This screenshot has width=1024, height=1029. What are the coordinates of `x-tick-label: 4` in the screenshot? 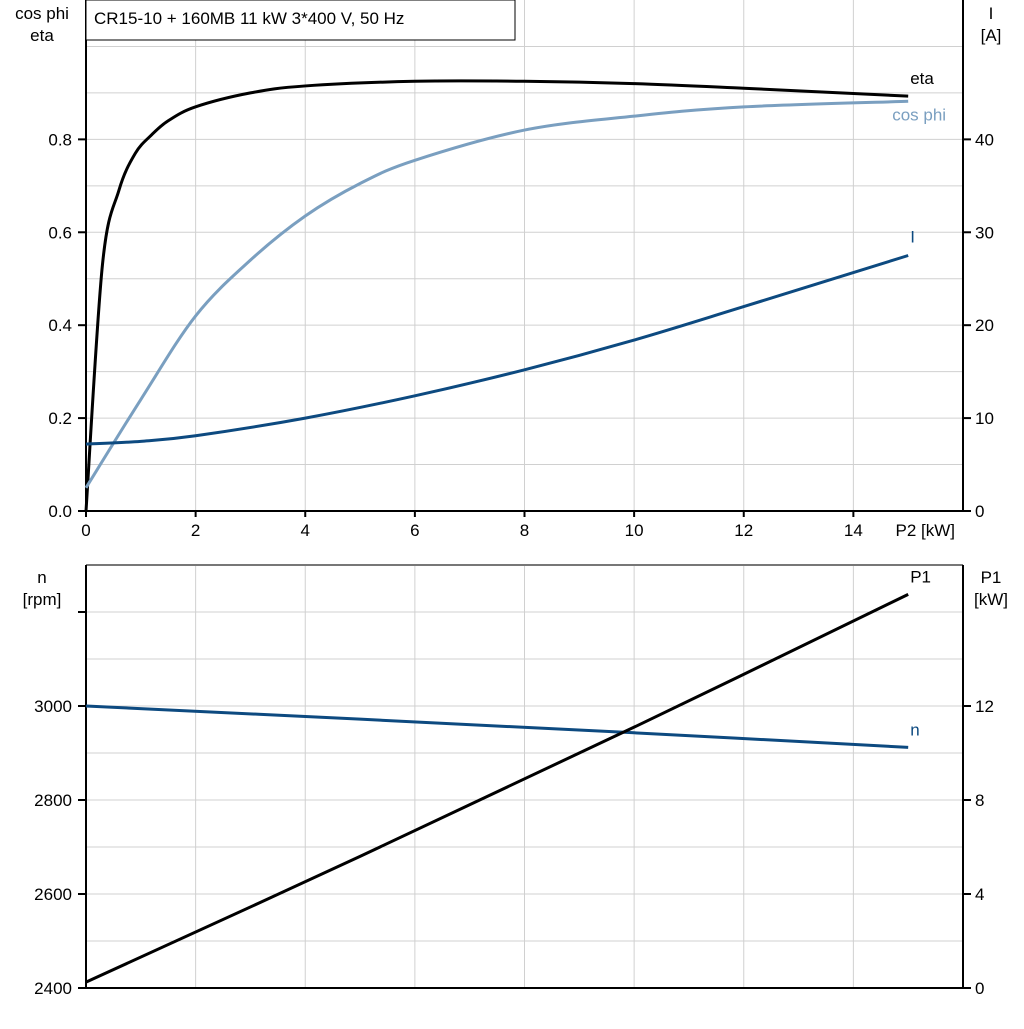 It's located at (305, 530).